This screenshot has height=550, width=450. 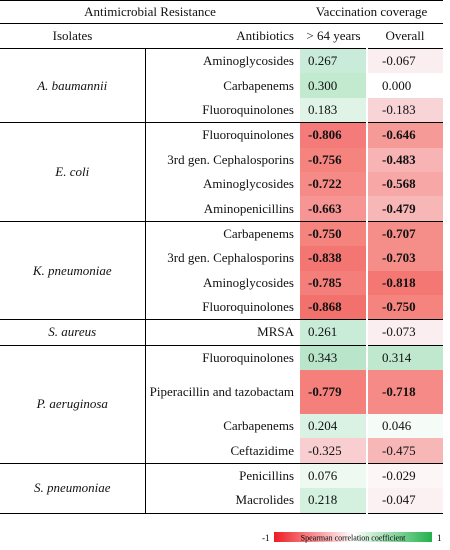 I want to click on value-overall-cell: -0.047, so click(x=404, y=501).